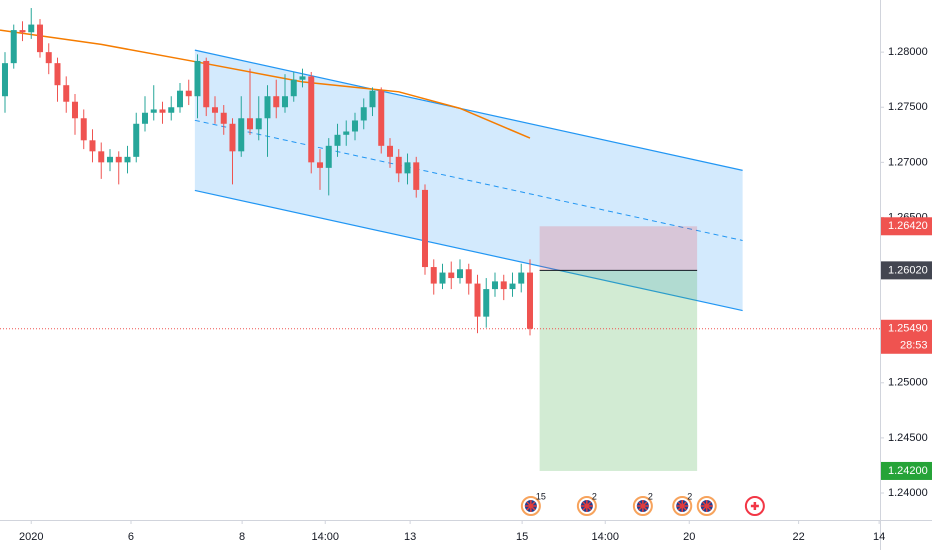 The image size is (932, 550). Describe the element at coordinates (798, 537) in the screenshot. I see `x-tick-label: 22` at that location.